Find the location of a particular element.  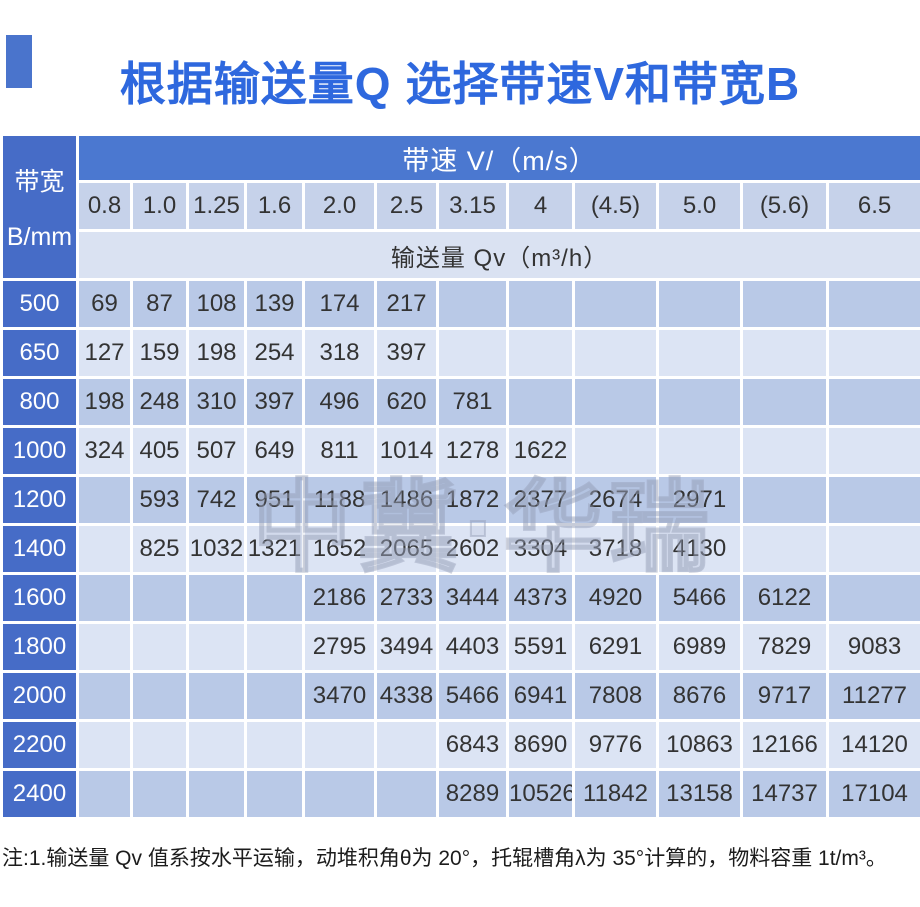

speed-column-header: 5.0 is located at coordinates (699, 206).